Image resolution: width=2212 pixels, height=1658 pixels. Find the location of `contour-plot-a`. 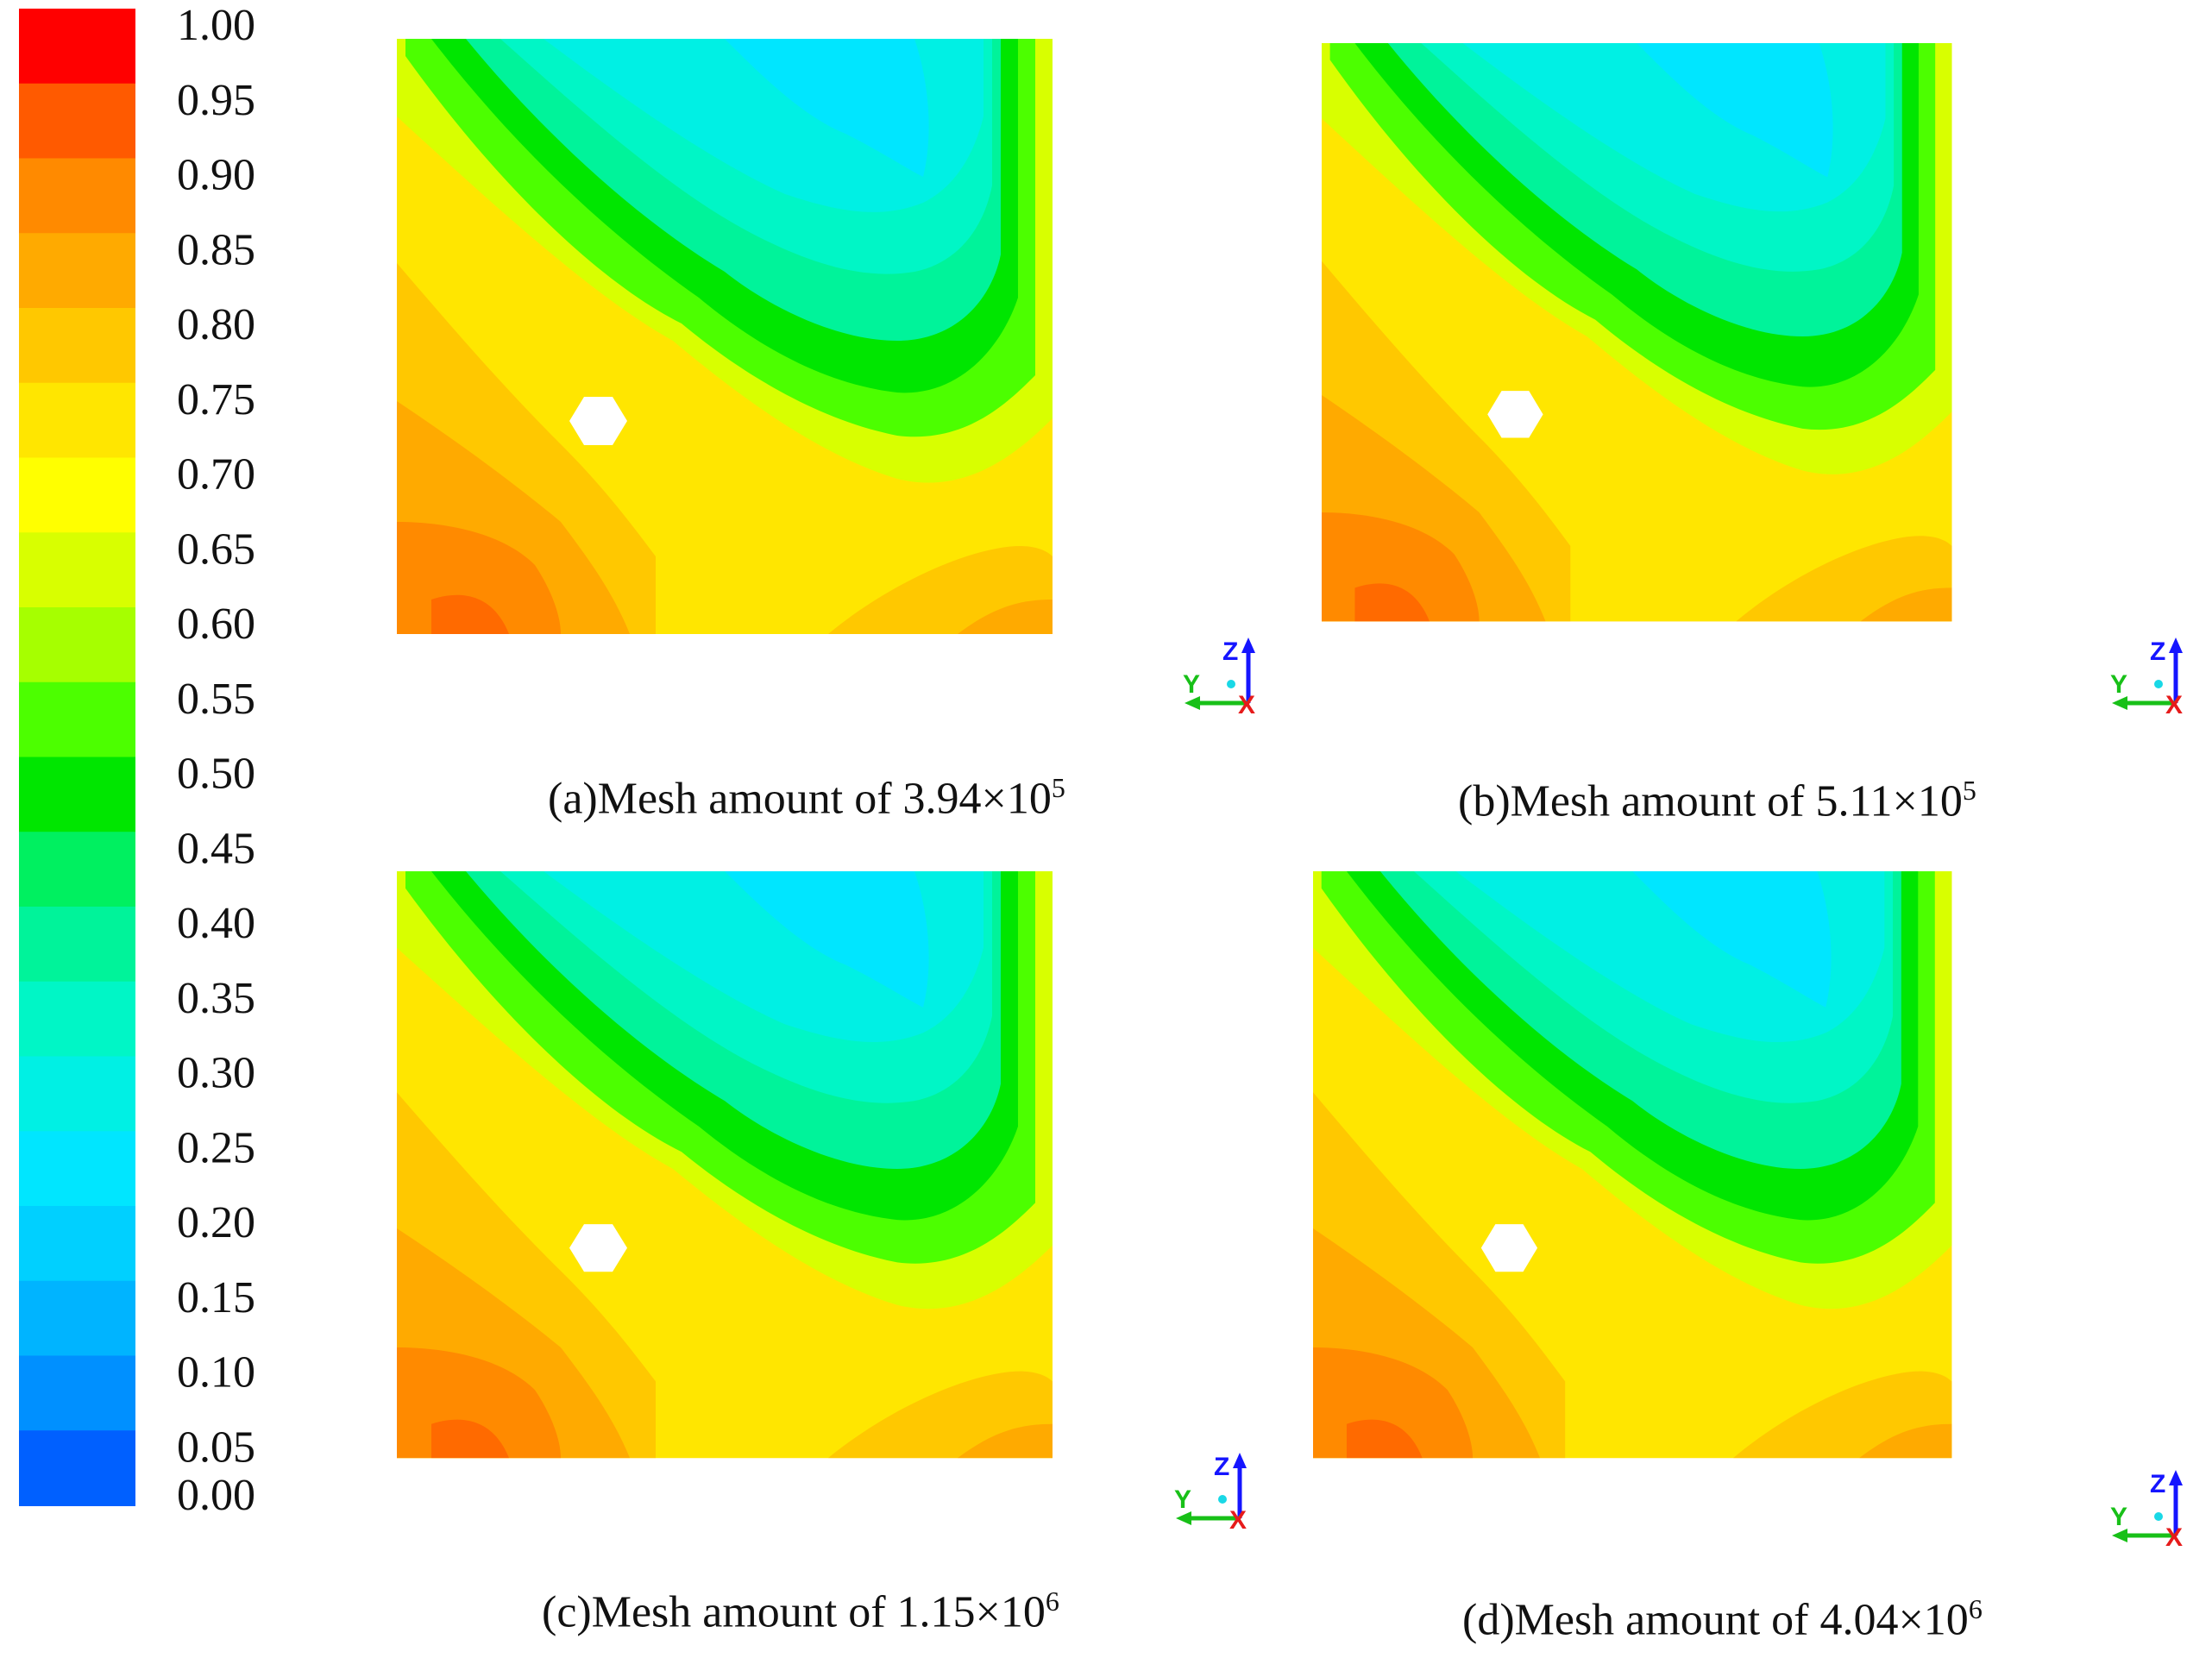

contour-plot-a is located at coordinates (725, 336).